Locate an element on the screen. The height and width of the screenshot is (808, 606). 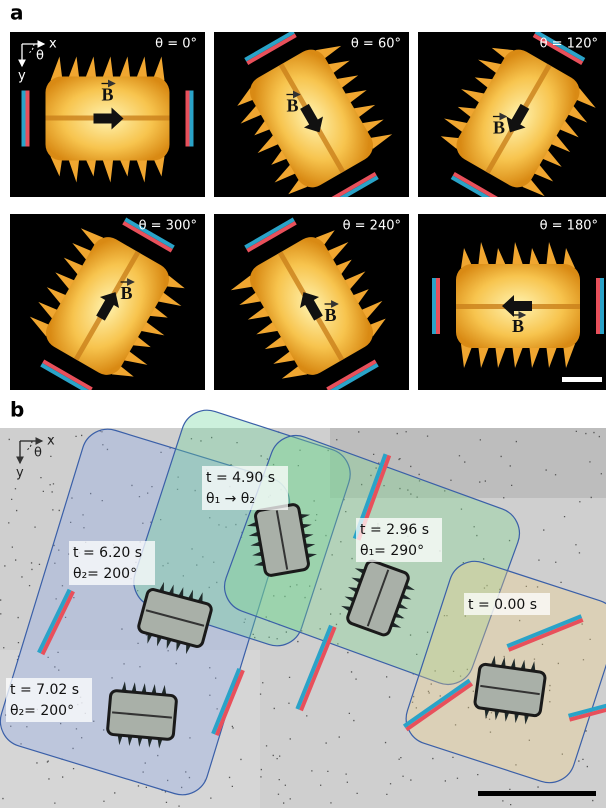
tile: Bθ = 240° is located at coordinates (311, 302).